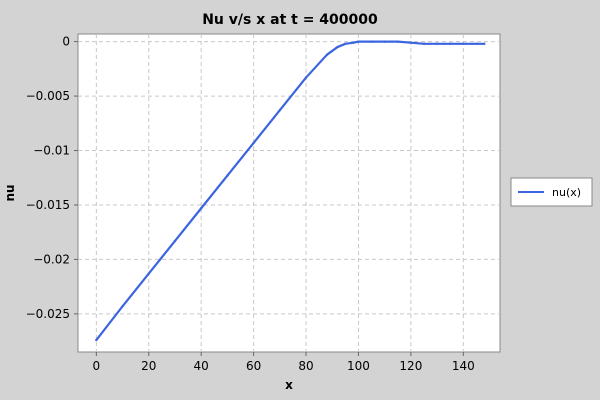  What do you see at coordinates (289, 385) in the screenshot?
I see `x-axis-label: x` at bounding box center [289, 385].